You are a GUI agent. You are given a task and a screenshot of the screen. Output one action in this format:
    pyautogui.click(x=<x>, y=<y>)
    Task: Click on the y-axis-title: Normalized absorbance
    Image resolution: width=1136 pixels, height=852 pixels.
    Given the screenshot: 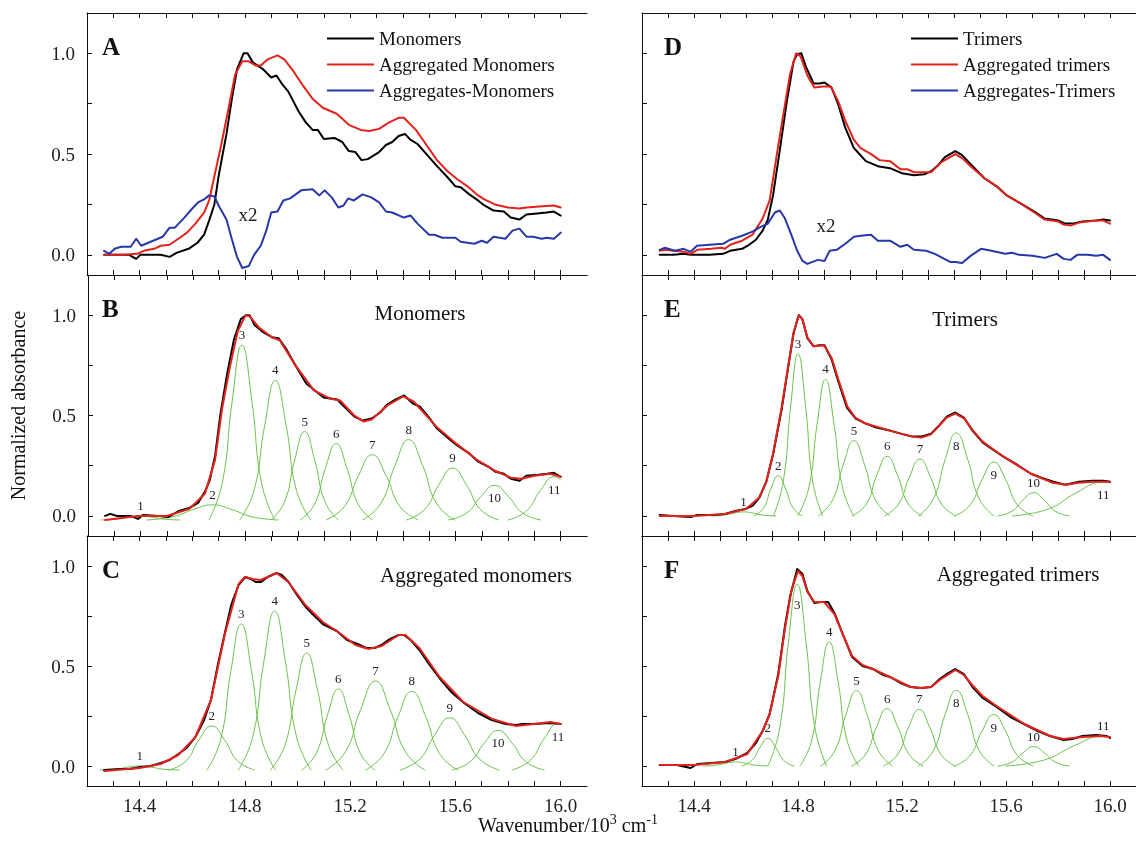 What is the action you would take?
    pyautogui.click(x=18, y=405)
    